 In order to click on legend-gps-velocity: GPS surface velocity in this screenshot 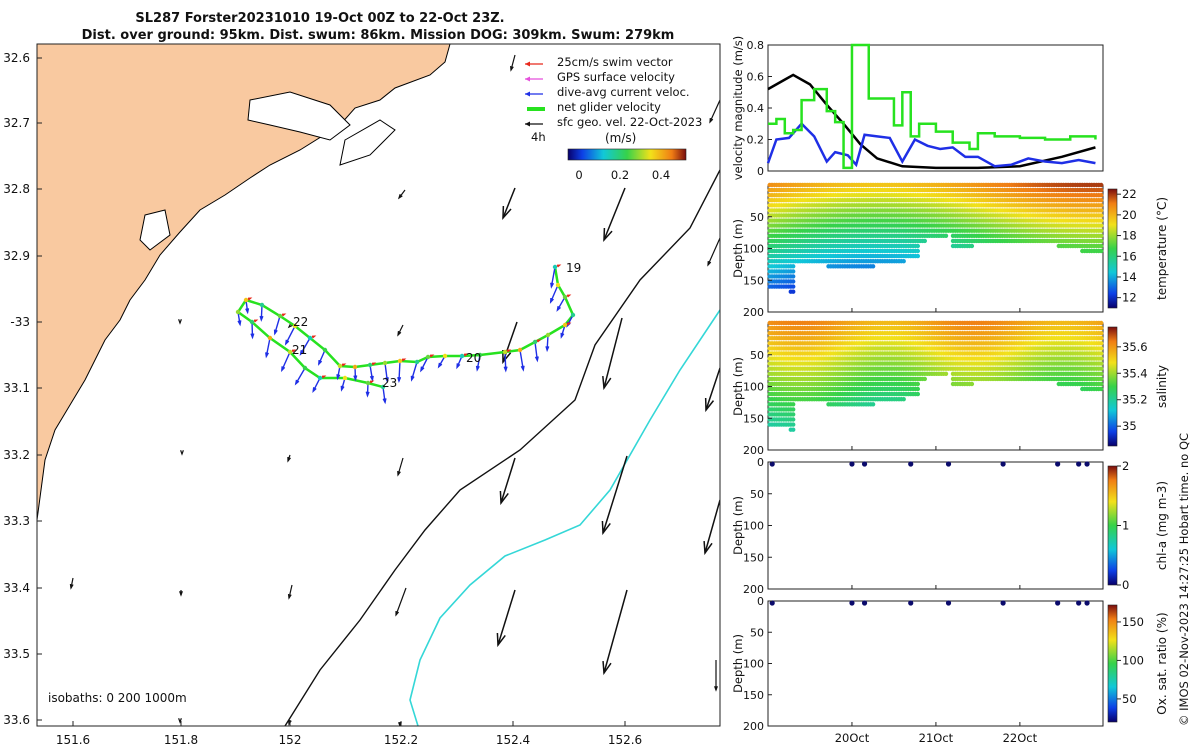, I will do `click(616, 77)`.